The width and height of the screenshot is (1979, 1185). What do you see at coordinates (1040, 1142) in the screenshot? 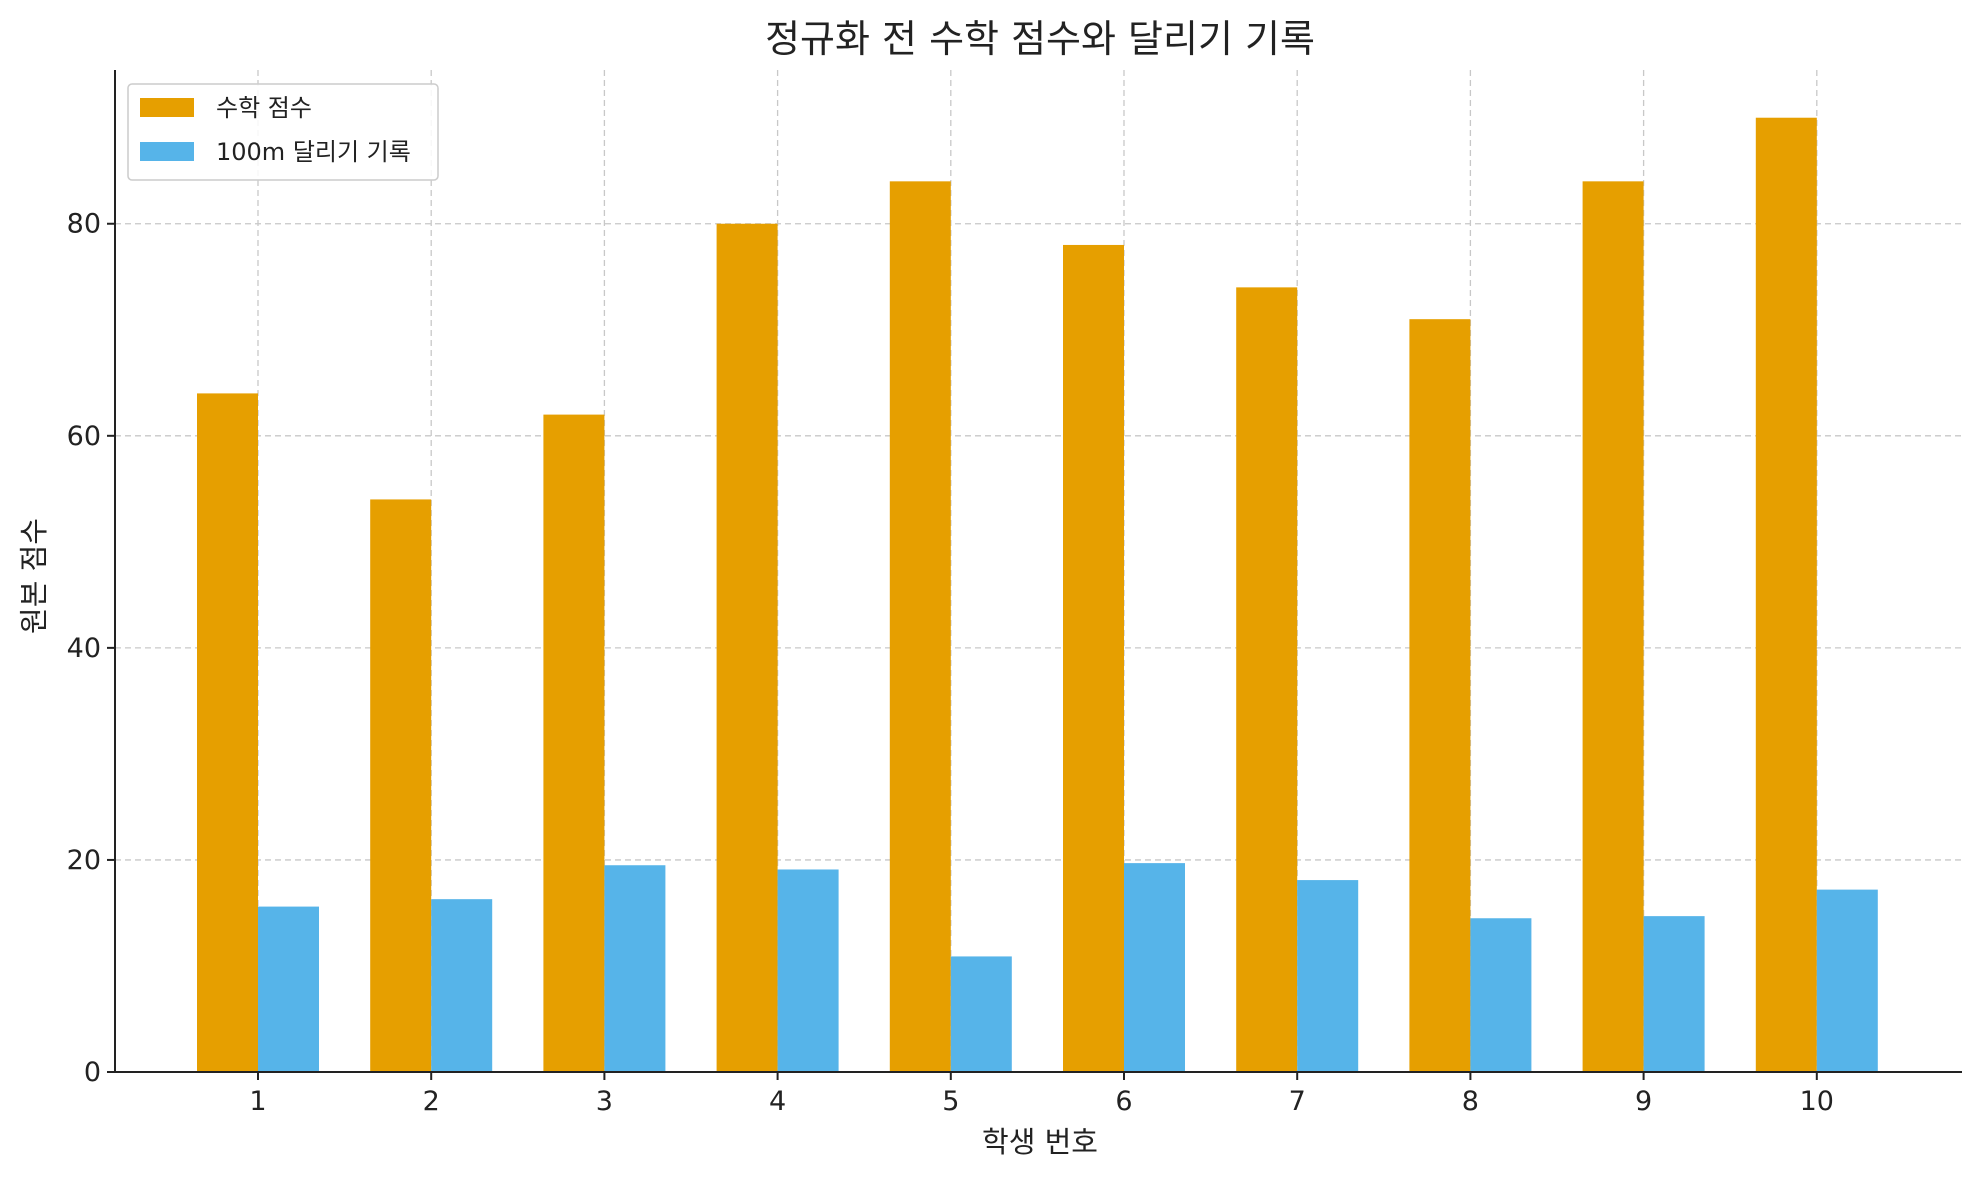
I see `x-axis-label: 학생 번호` at bounding box center [1040, 1142].